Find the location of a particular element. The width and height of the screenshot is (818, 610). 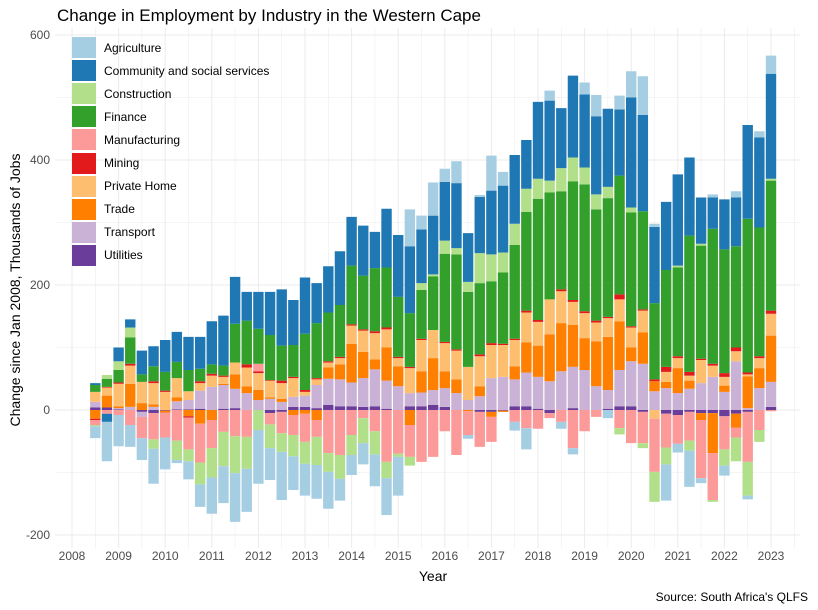

y-tick-label: 400 is located at coordinates (40, 160).